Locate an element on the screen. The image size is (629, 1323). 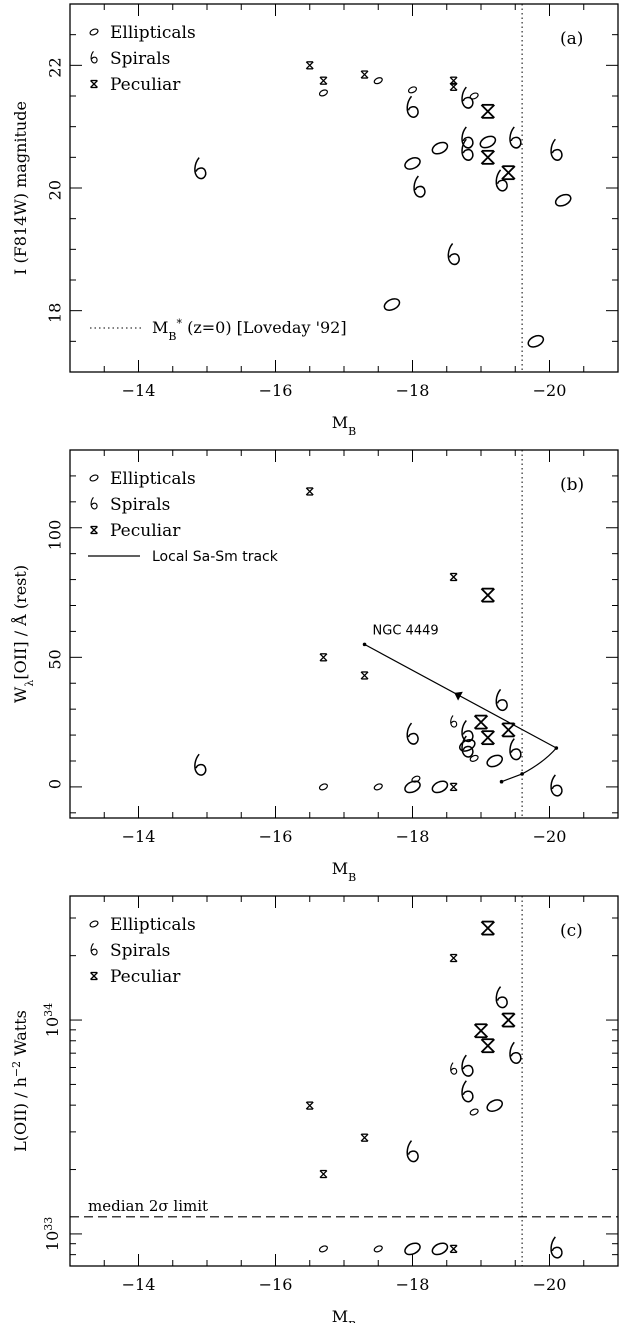
panel-b-legend-label: Spirals is located at coordinates (140, 505).